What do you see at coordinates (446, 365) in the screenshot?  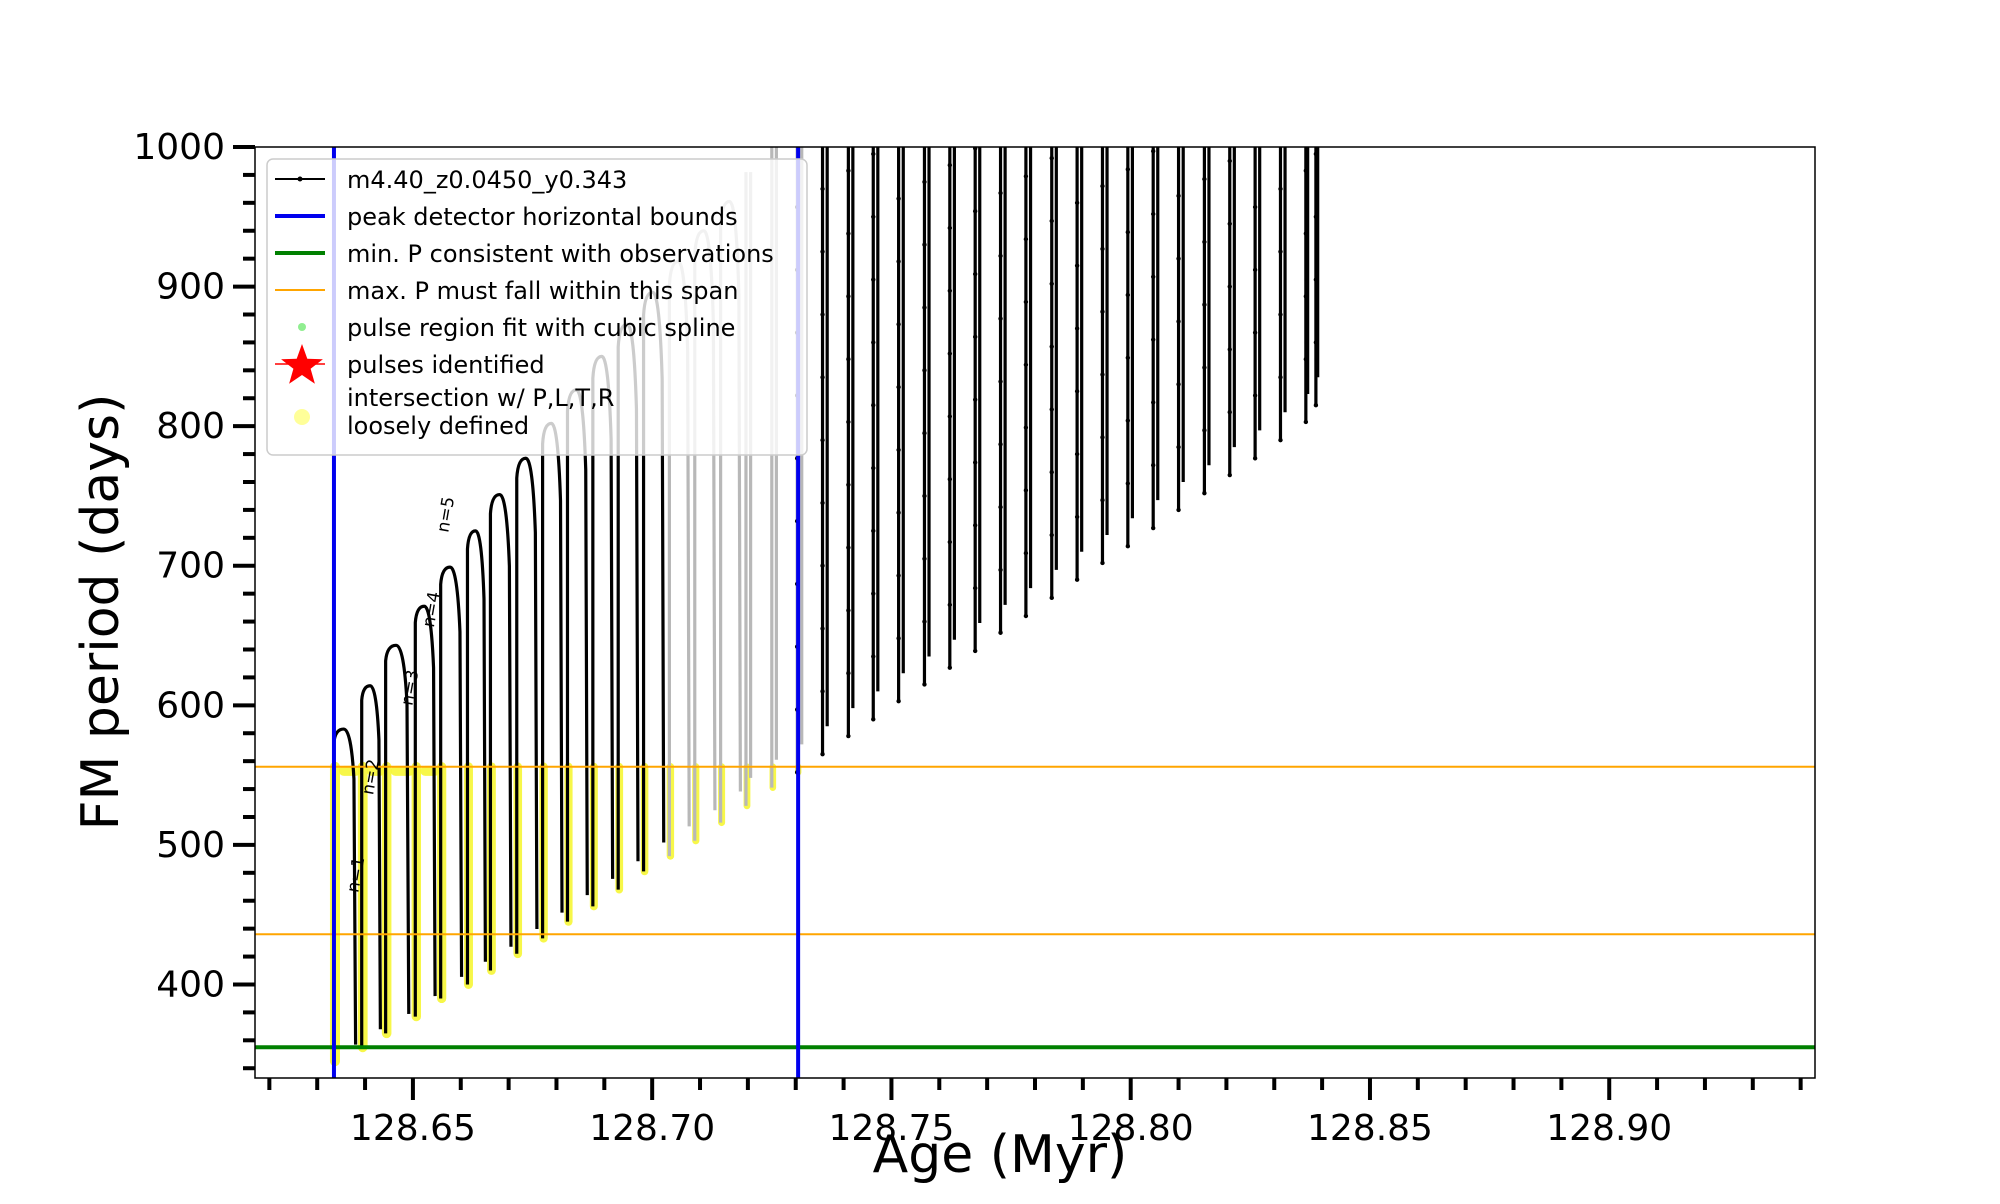 I see `legend-label-line: pulses identified` at bounding box center [446, 365].